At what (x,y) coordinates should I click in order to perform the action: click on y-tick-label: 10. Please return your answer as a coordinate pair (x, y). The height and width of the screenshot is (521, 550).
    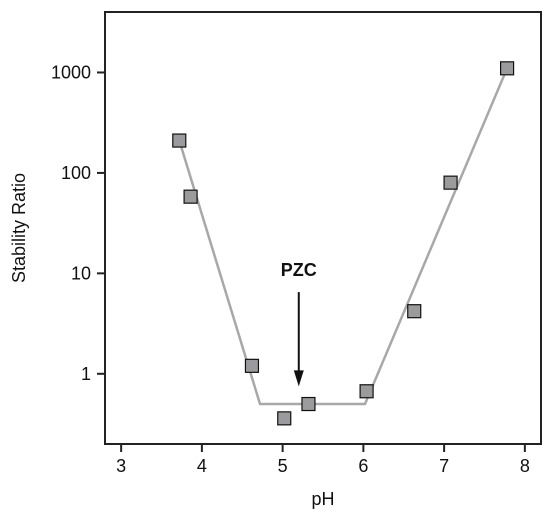
    Looking at the image, I should click on (81, 273).